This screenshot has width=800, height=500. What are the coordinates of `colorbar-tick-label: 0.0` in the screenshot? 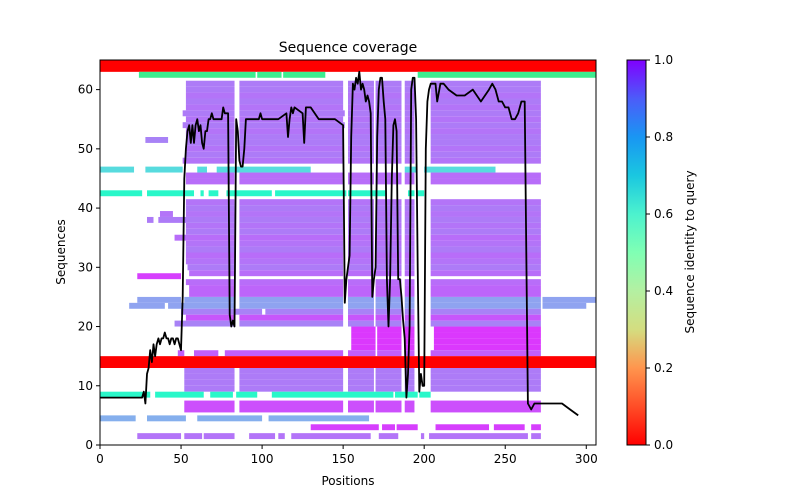 It's located at (663, 445).